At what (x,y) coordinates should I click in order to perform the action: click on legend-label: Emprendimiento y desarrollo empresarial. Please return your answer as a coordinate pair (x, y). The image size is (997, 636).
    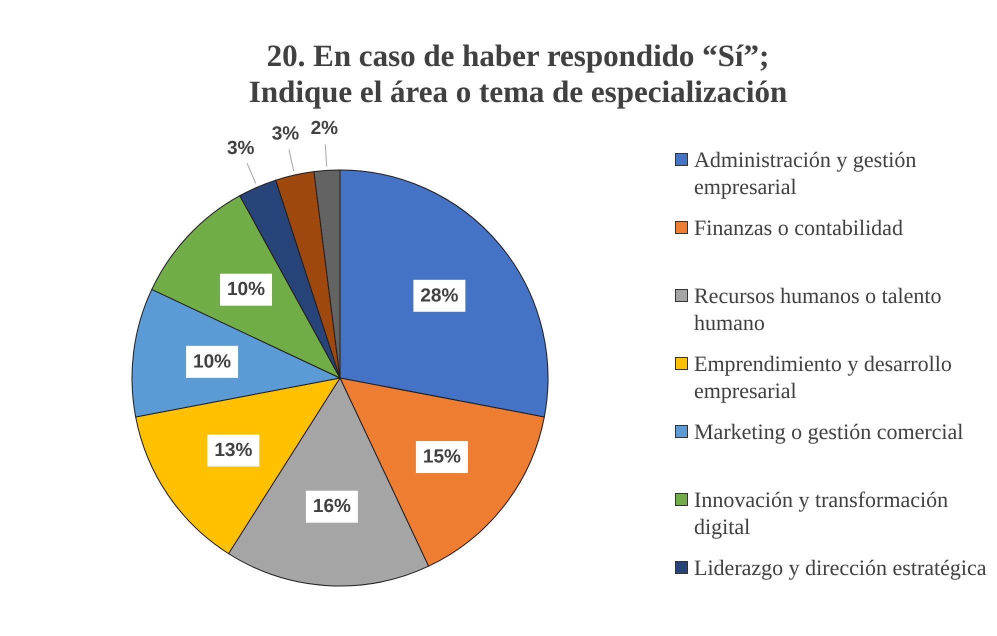
    Looking at the image, I should click on (823, 377).